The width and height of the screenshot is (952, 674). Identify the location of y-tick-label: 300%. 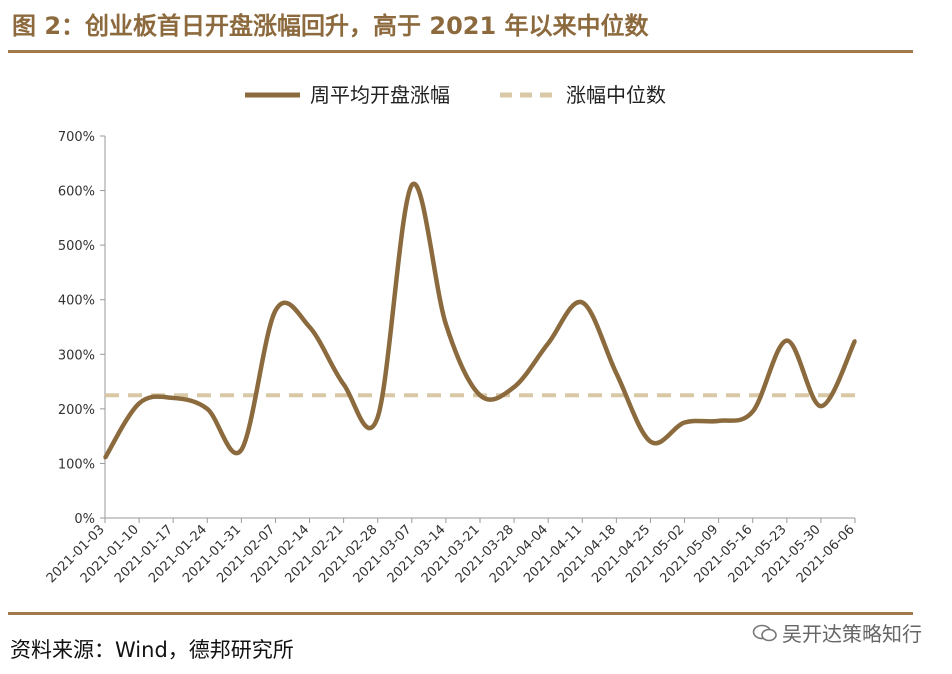
(76, 355).